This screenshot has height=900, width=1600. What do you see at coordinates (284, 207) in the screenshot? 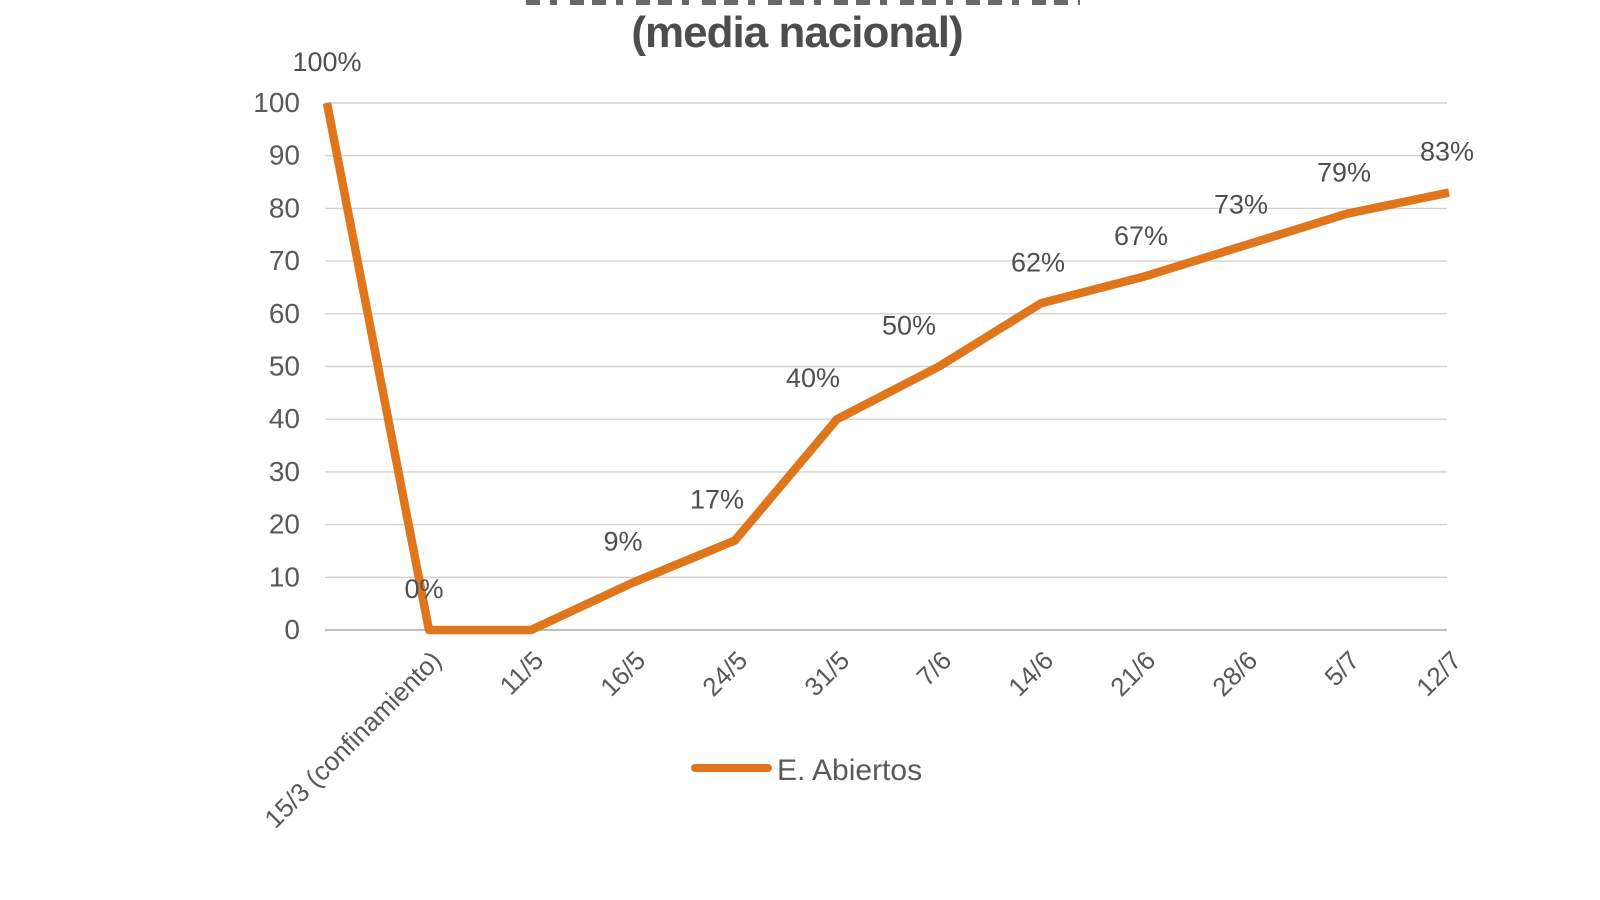
I see `y-axis-tick-80: 80` at bounding box center [284, 207].